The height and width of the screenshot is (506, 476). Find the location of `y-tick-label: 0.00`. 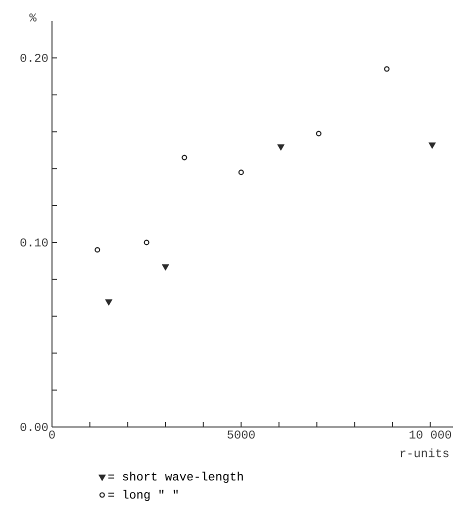

y-tick-label: 0.00 is located at coordinates (34, 427).